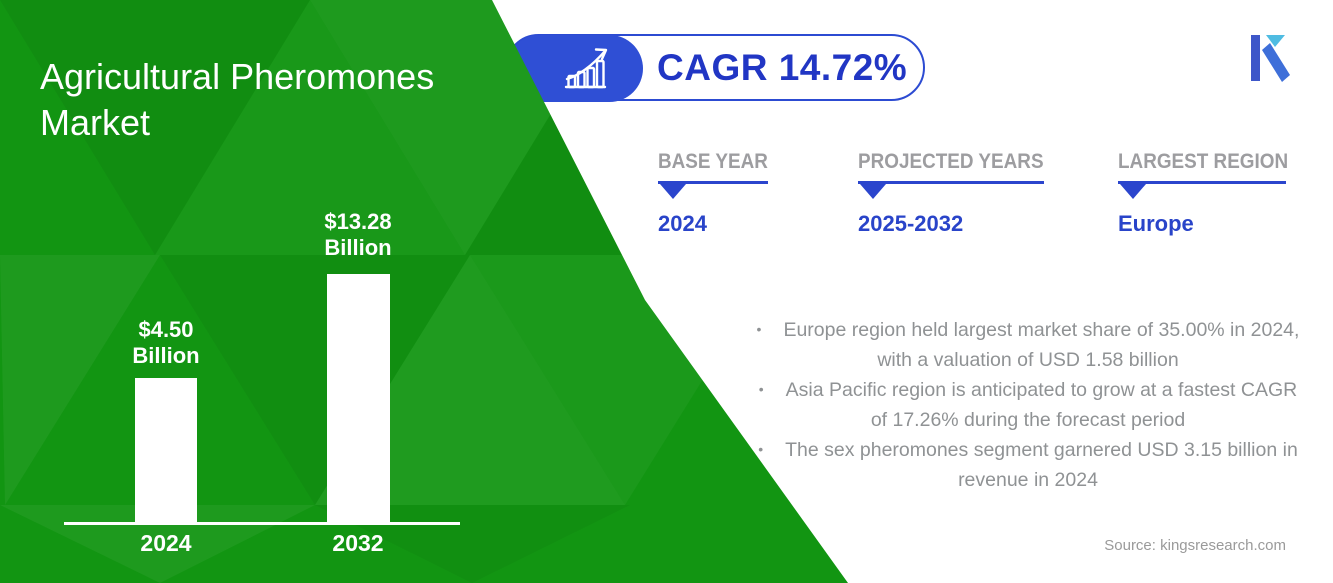 This screenshot has height=583, width=1333. What do you see at coordinates (1195, 545) in the screenshot?
I see `source-attribution: Source: kingsresearch.com` at bounding box center [1195, 545].